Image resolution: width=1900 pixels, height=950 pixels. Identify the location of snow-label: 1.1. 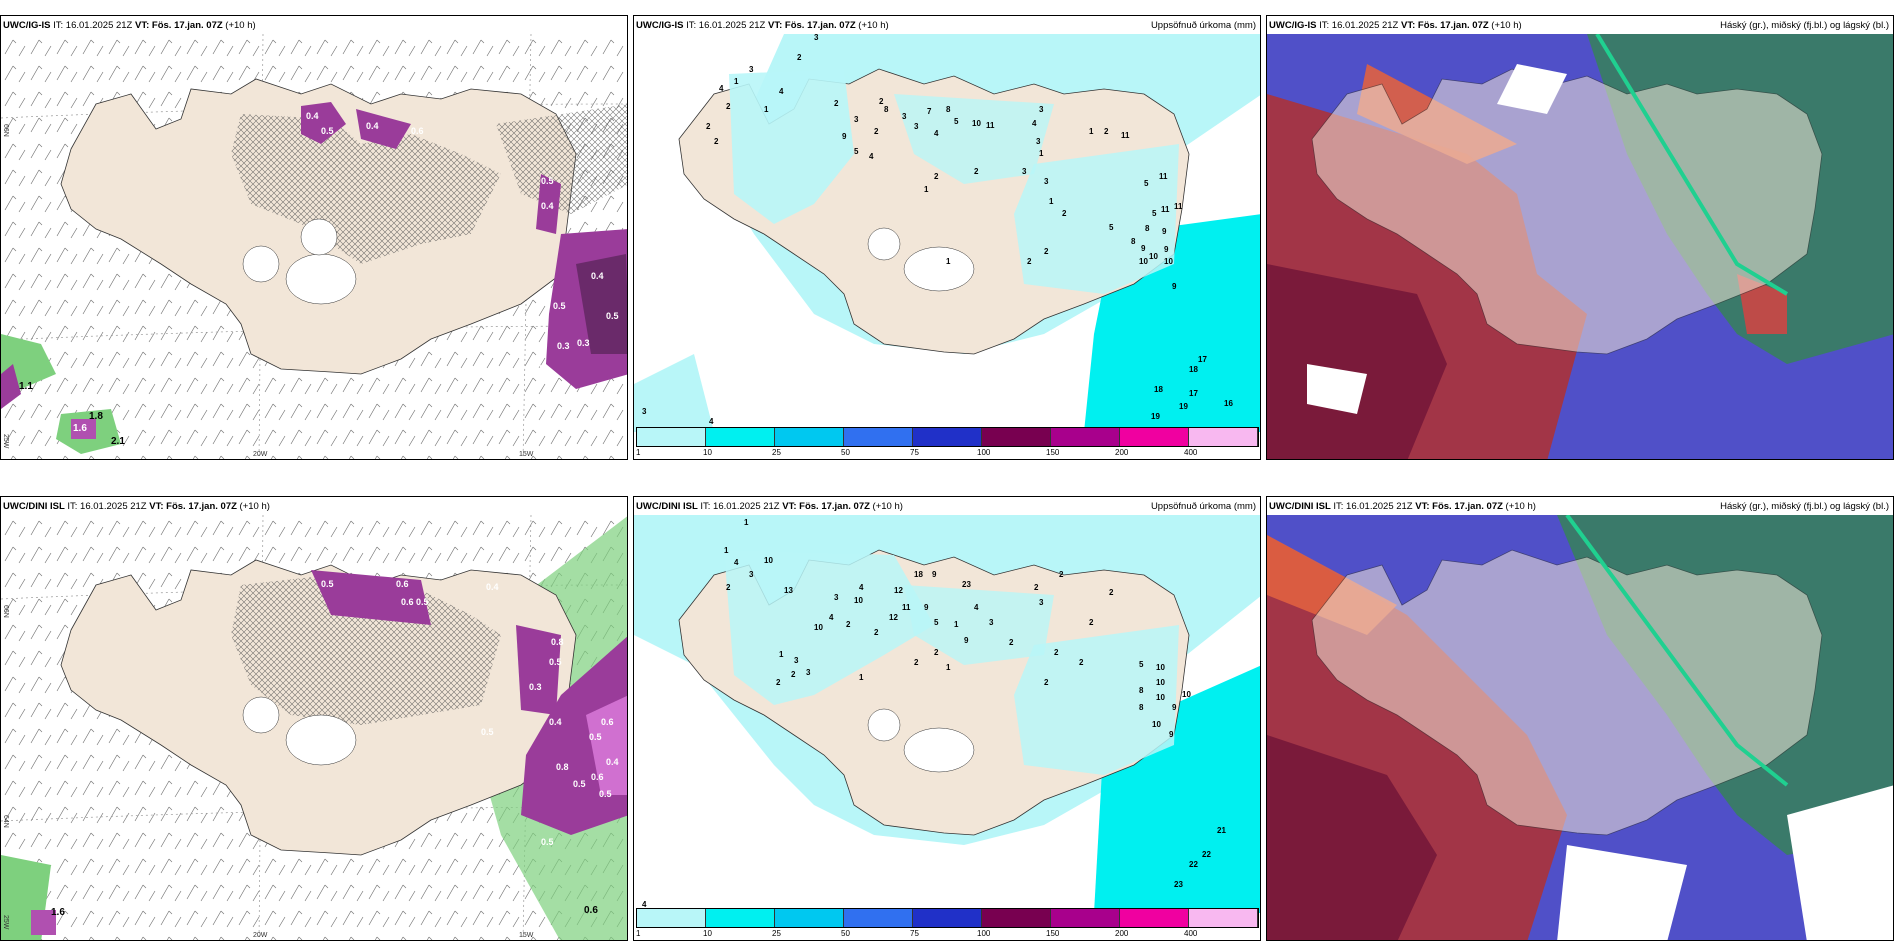
(26, 386).